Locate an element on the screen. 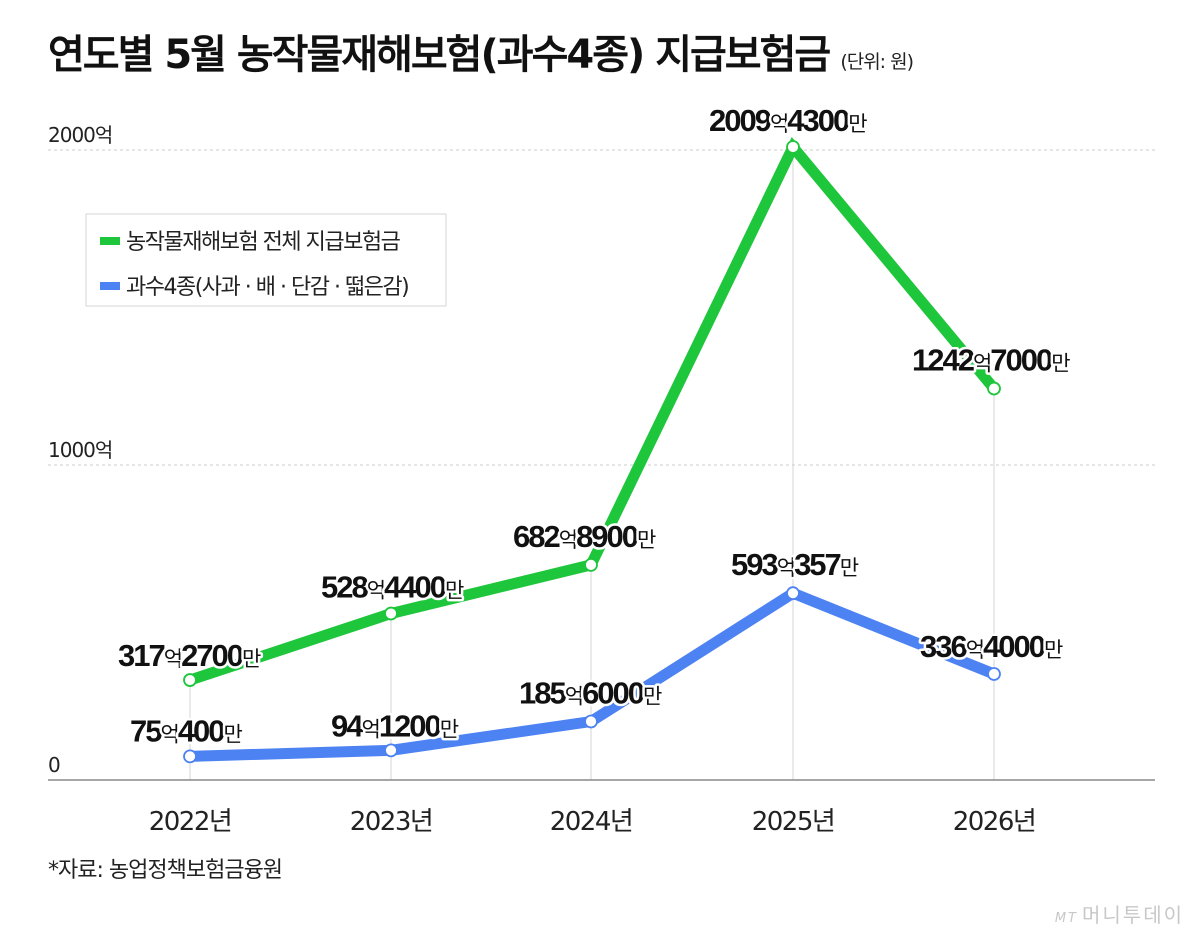 The height and width of the screenshot is (934, 1200). label-number: 2009 is located at coordinates (740, 120).